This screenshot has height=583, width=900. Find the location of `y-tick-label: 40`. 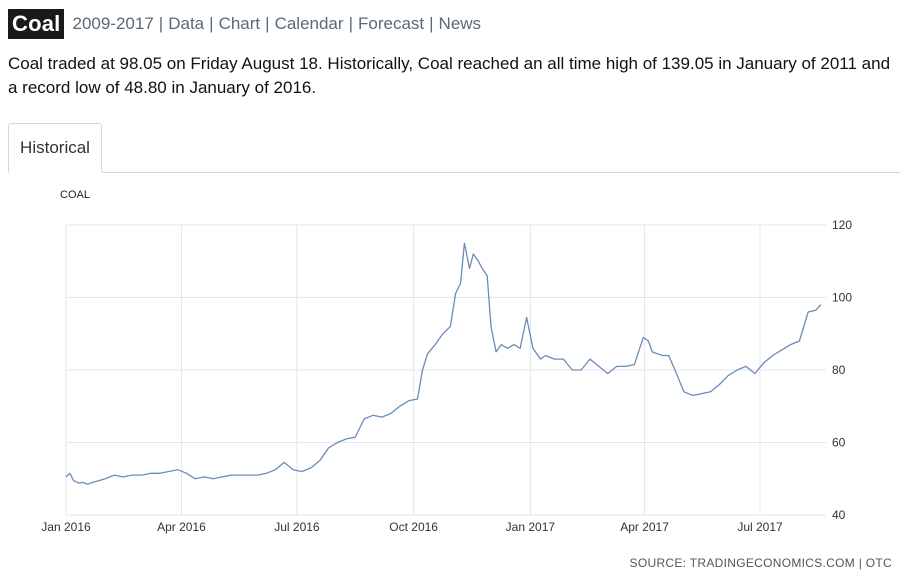

y-tick-label: 40 is located at coordinates (839, 515).